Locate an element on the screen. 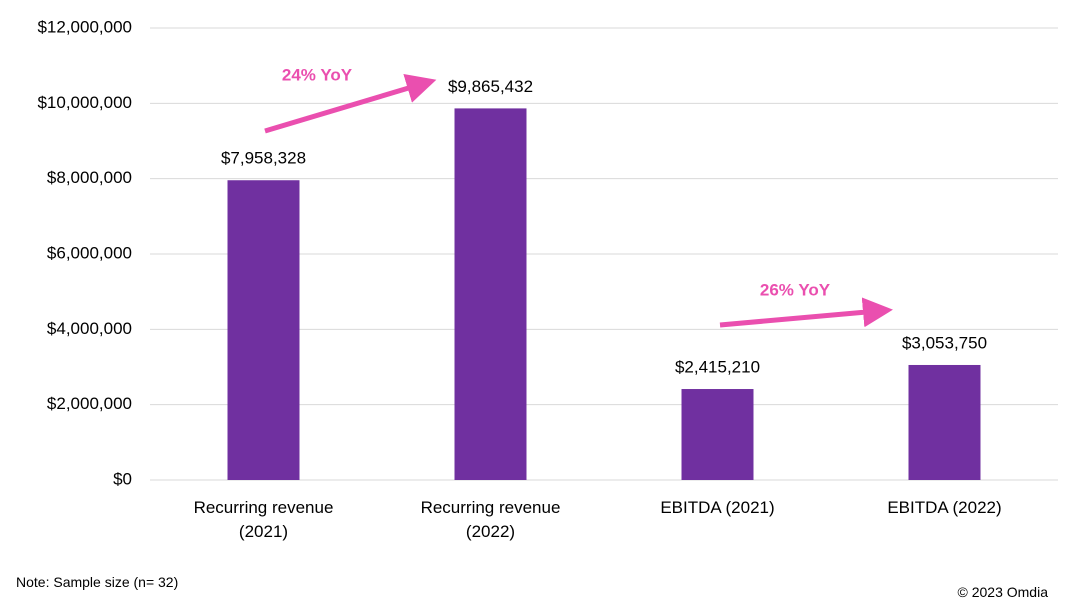 This screenshot has width=1082, height=609. data-label: $3,053,750 is located at coordinates (944, 342).